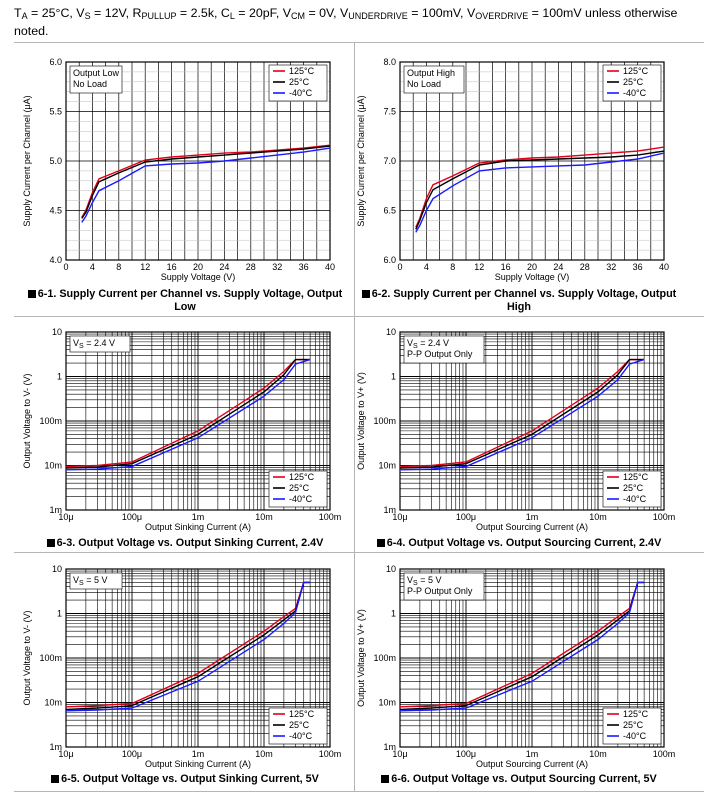  I want to click on y-tick-label: 8.0, so click(389, 62).